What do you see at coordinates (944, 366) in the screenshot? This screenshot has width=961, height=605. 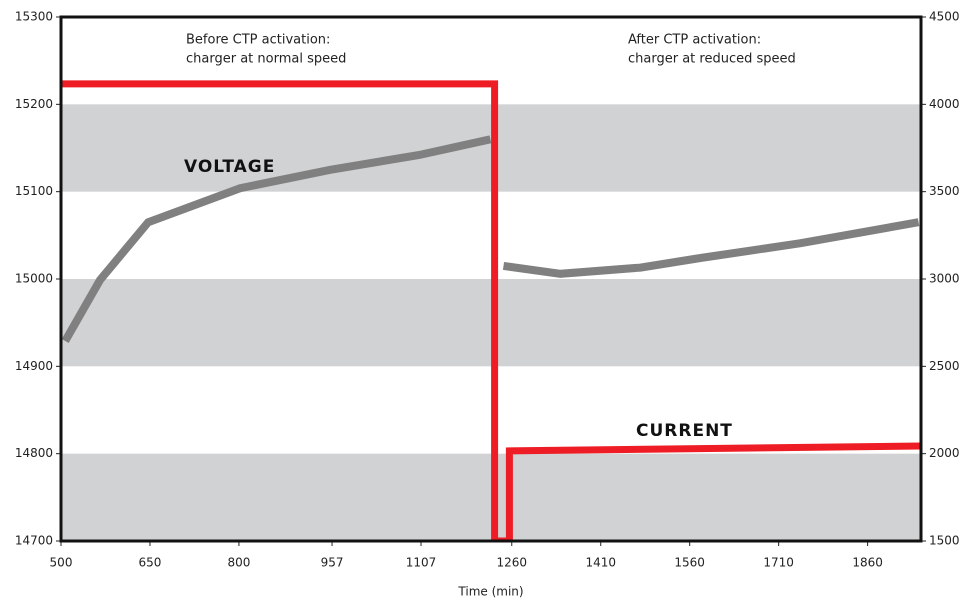 I see `y2-tick-label: 2500` at bounding box center [944, 366].